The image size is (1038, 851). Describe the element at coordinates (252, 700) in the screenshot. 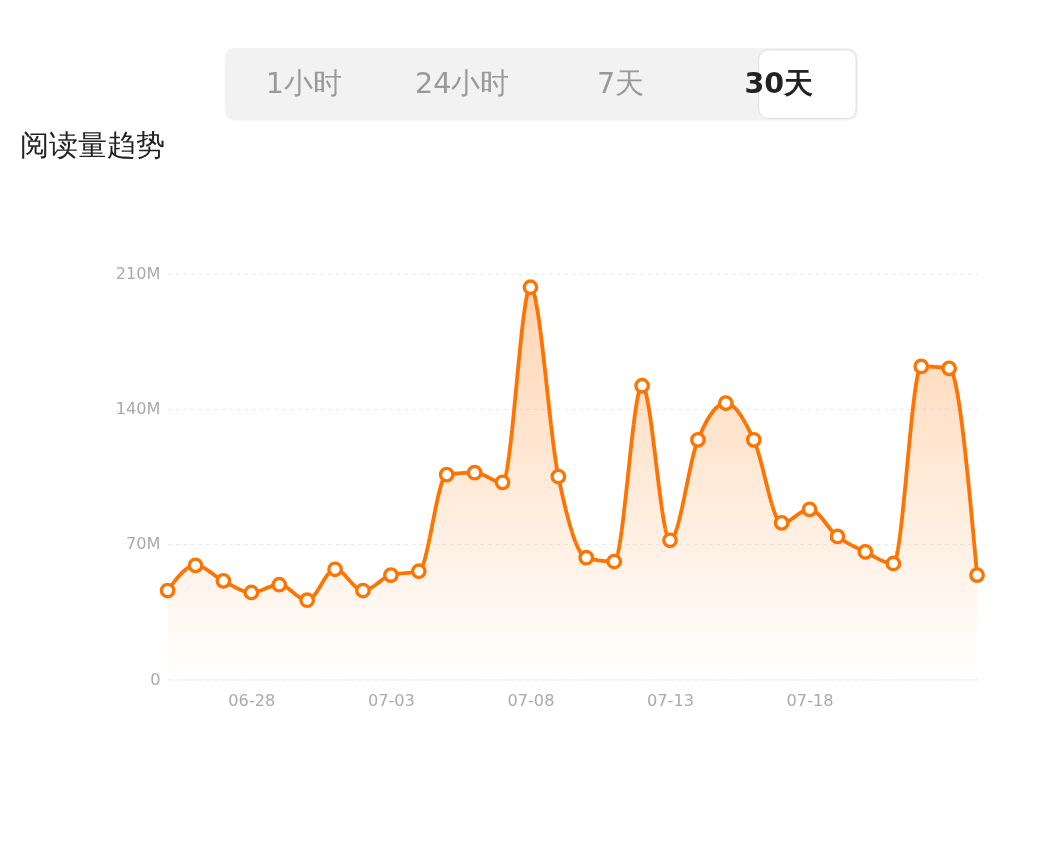

I see `x-tick-label: 06-28` at that location.